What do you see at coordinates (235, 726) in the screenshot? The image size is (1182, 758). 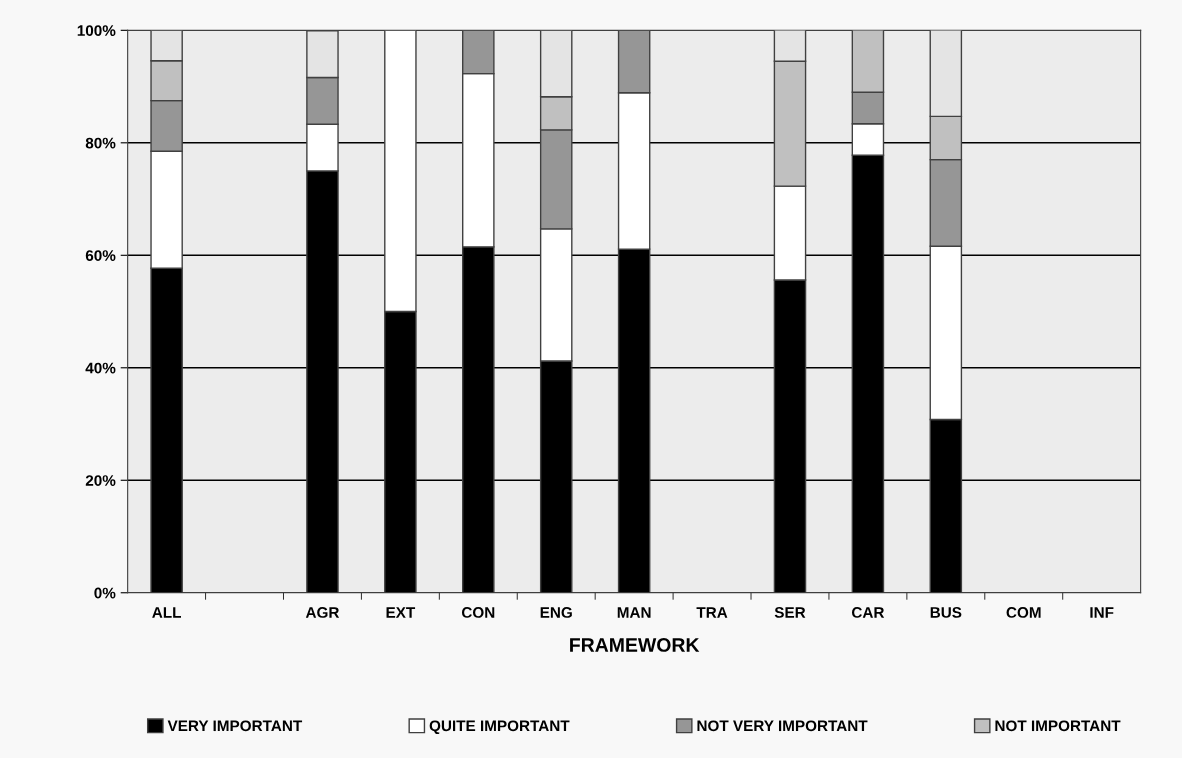 I see `legend-label: VERY IMPORTANT` at bounding box center [235, 726].